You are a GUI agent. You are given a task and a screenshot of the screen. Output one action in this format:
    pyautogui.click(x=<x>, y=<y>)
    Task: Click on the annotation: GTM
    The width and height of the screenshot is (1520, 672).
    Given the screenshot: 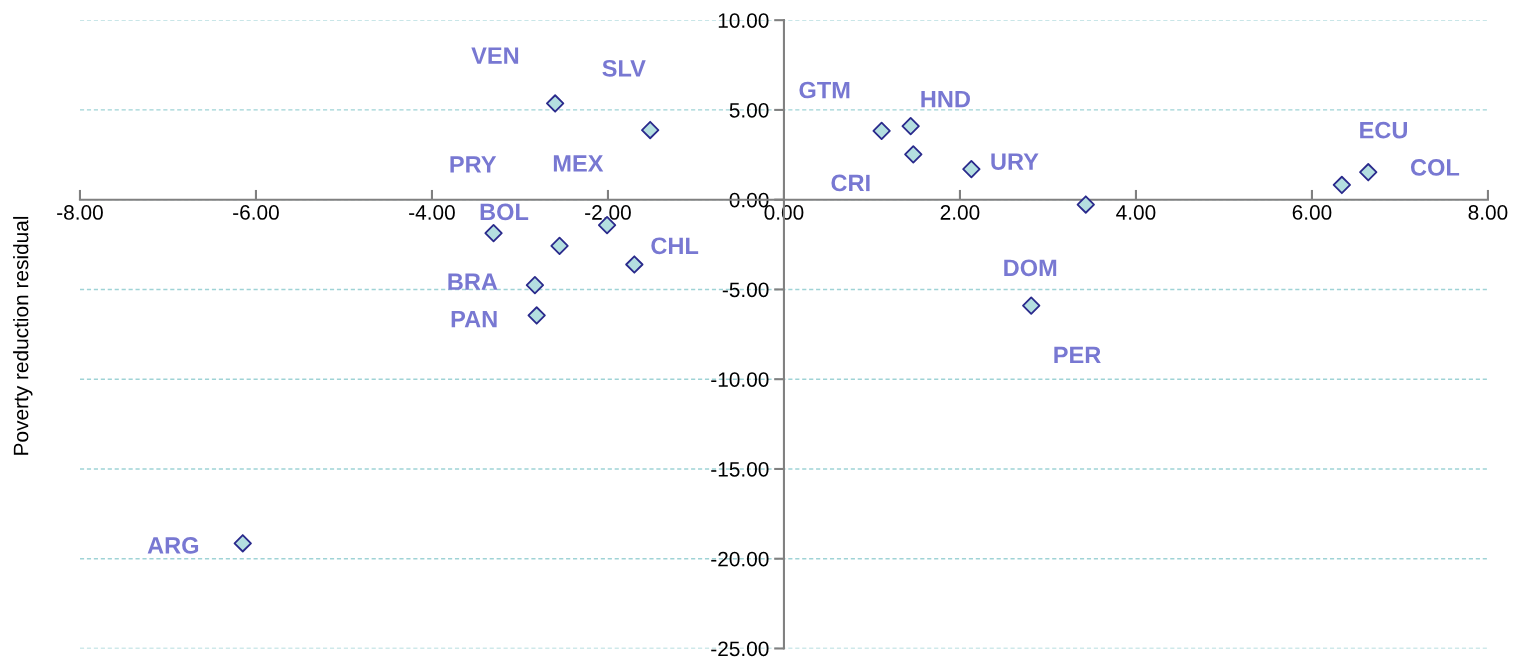 What is the action you would take?
    pyautogui.click(x=824, y=90)
    